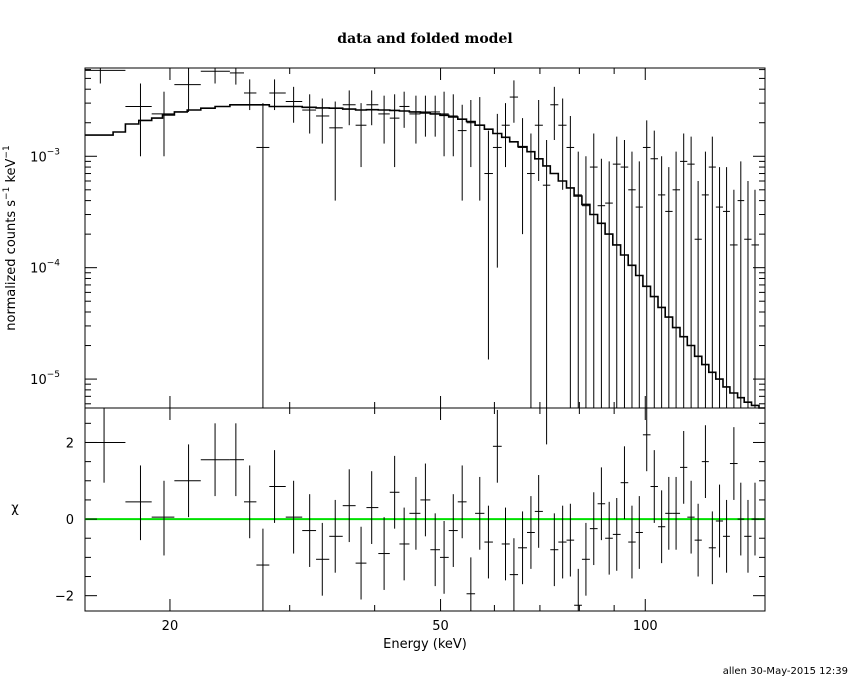 The image size is (850, 680). Describe the element at coordinates (424, 39) in the screenshot. I see `chart-title: data and folded model` at that location.